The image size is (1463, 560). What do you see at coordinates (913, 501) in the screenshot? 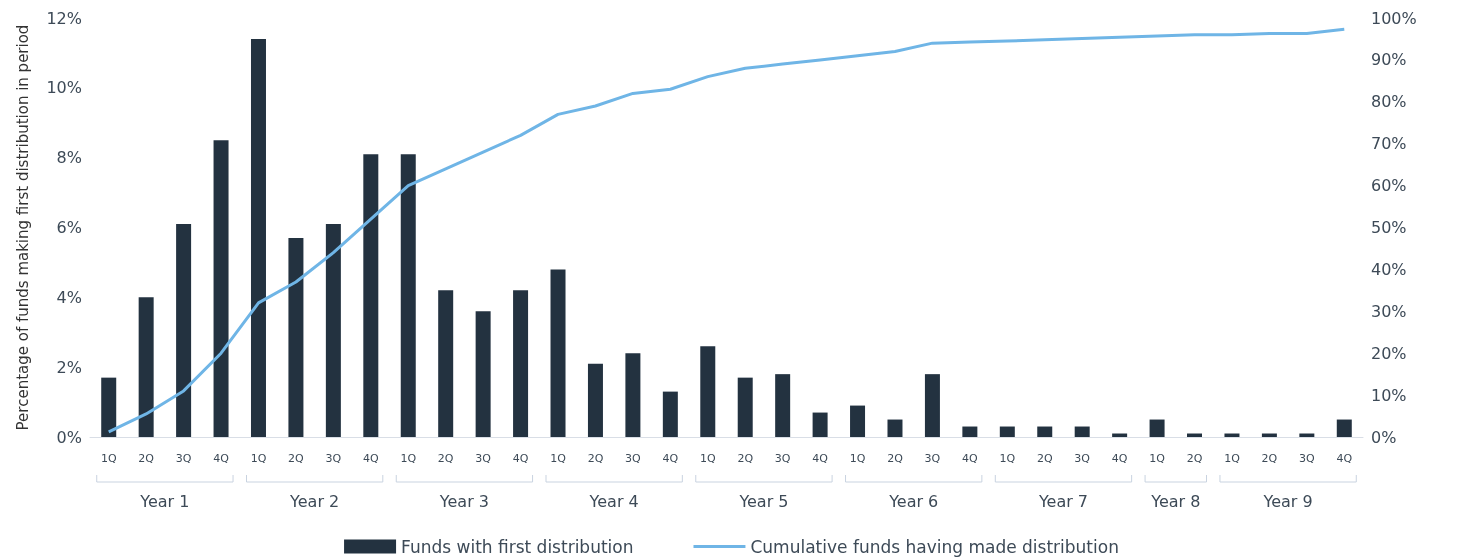
I see `text: Year 6` at bounding box center [913, 501].